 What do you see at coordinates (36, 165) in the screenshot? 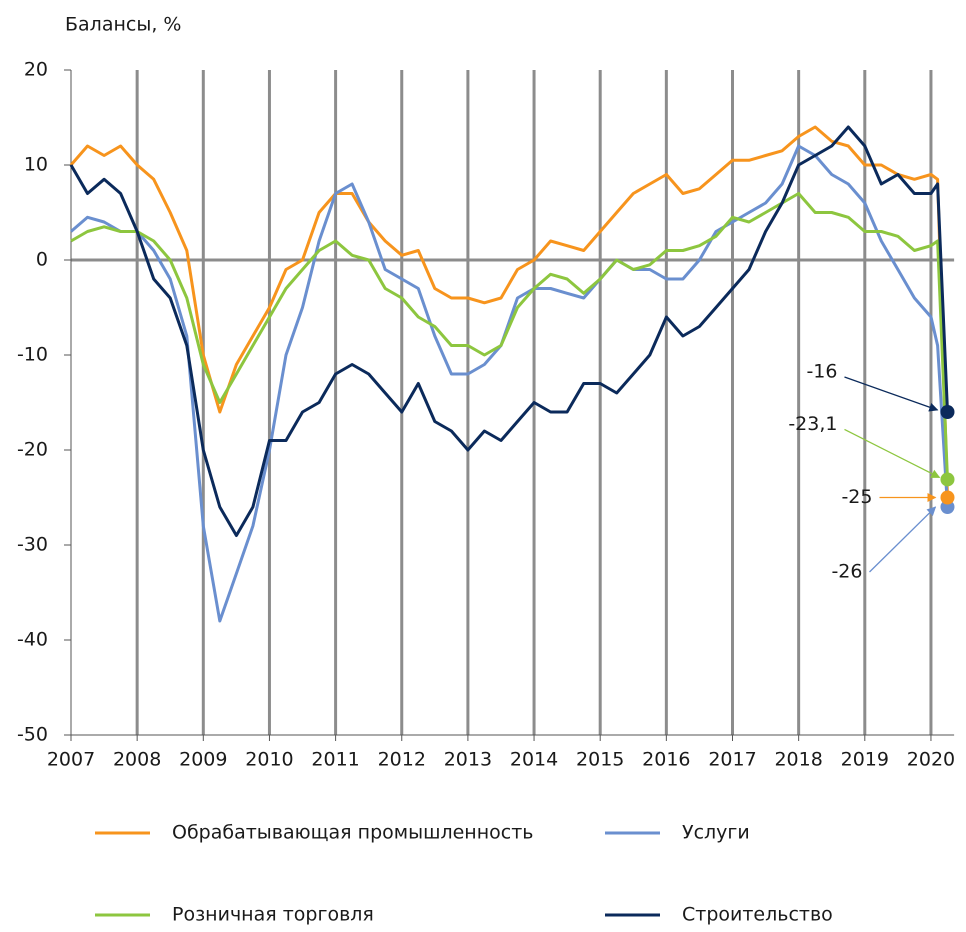
I see `y-tick-label: 10` at bounding box center [36, 165].